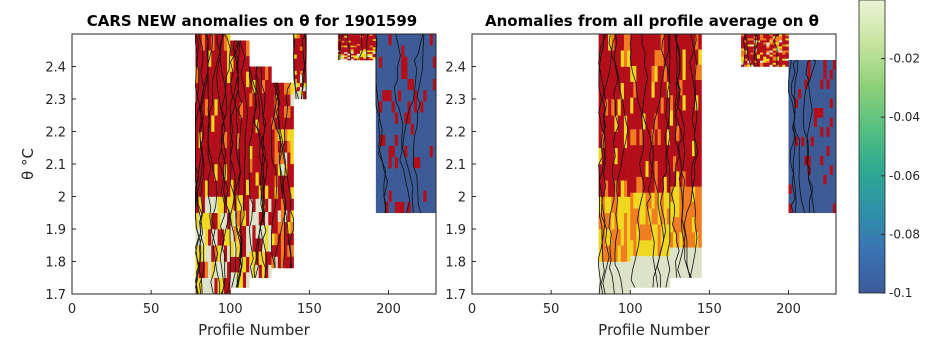 The width and height of the screenshot is (925, 342). I want to click on x-tick-label: 50, so click(551, 309).